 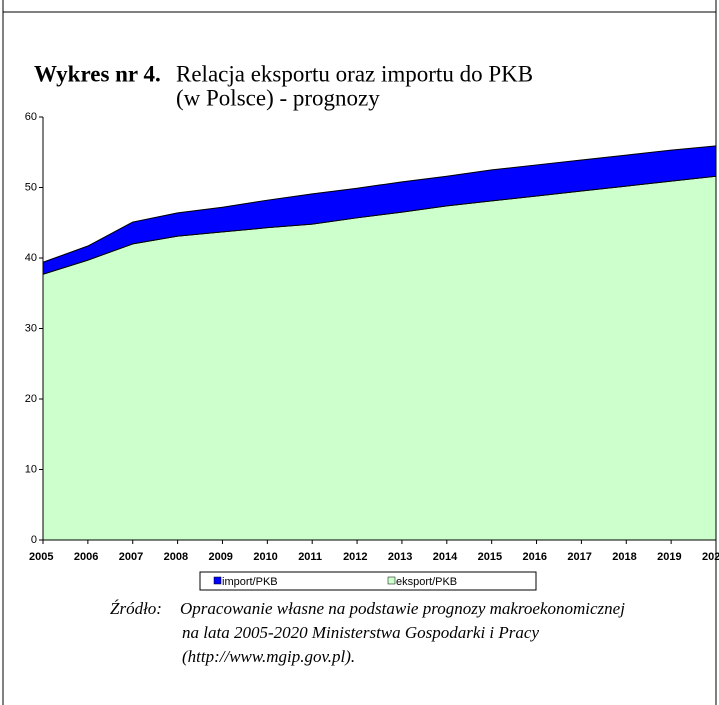 I want to click on y-tick-label: 0, so click(x=34, y=540).